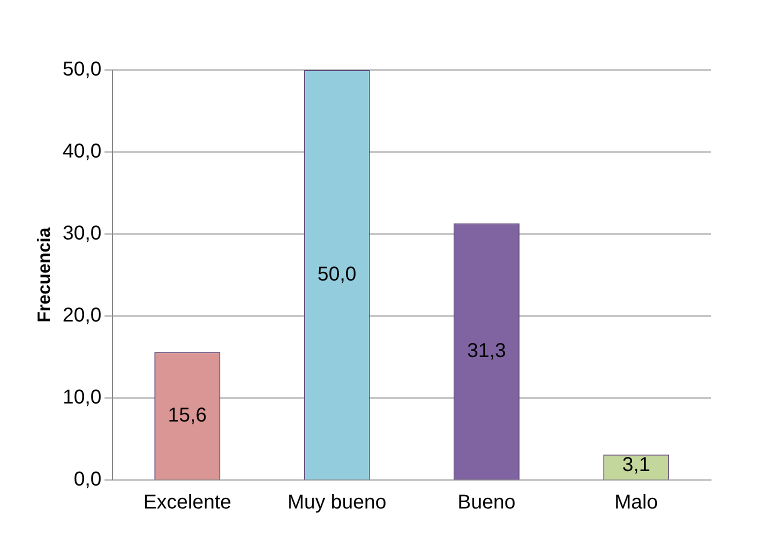 This screenshot has width=771, height=548. I want to click on data-label: 3,1, so click(636, 465).